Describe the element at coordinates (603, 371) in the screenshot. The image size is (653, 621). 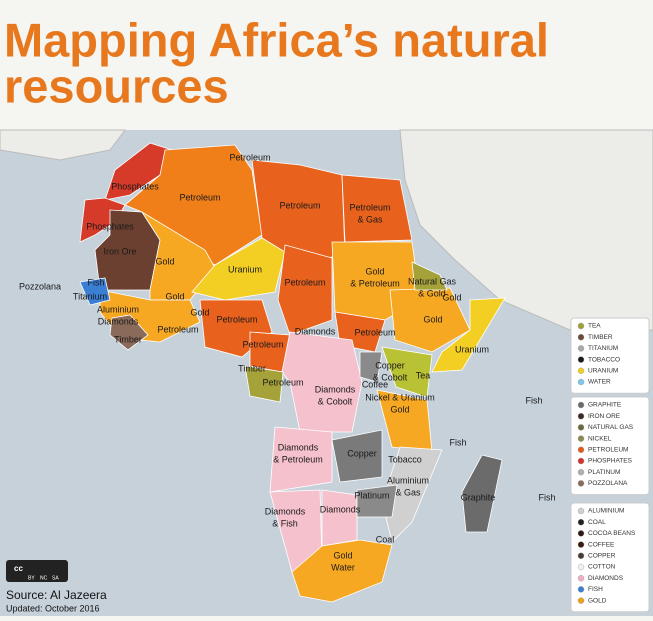
I see `legend-label: URANIUM` at that location.